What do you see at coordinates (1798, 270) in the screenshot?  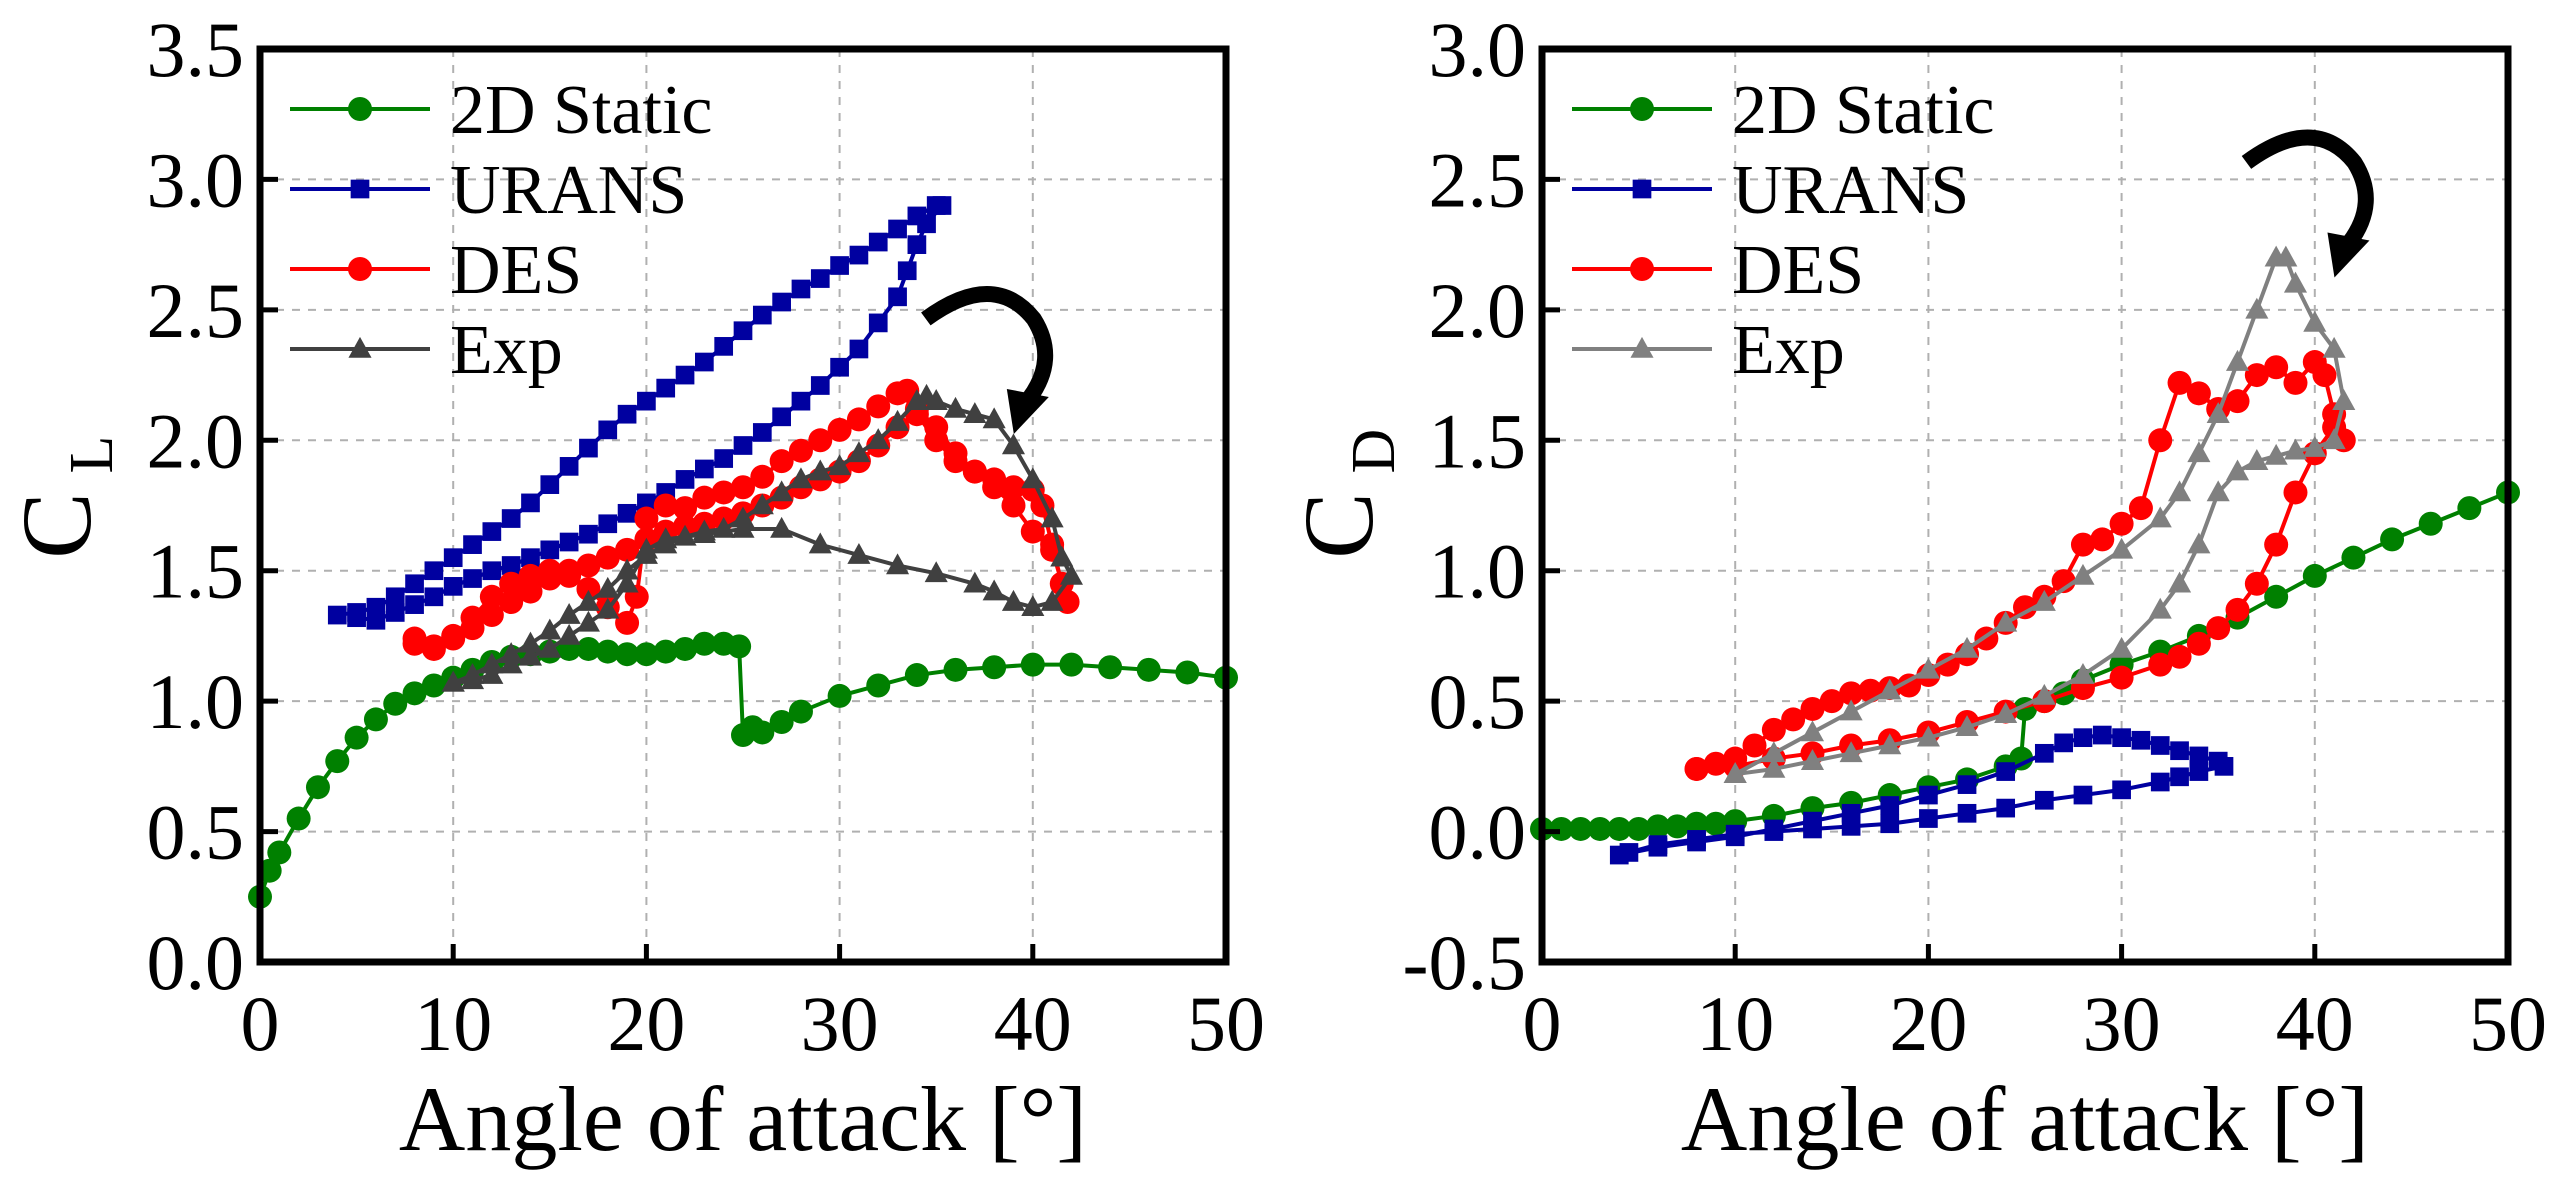 I see `legend-label: DES` at bounding box center [1798, 270].